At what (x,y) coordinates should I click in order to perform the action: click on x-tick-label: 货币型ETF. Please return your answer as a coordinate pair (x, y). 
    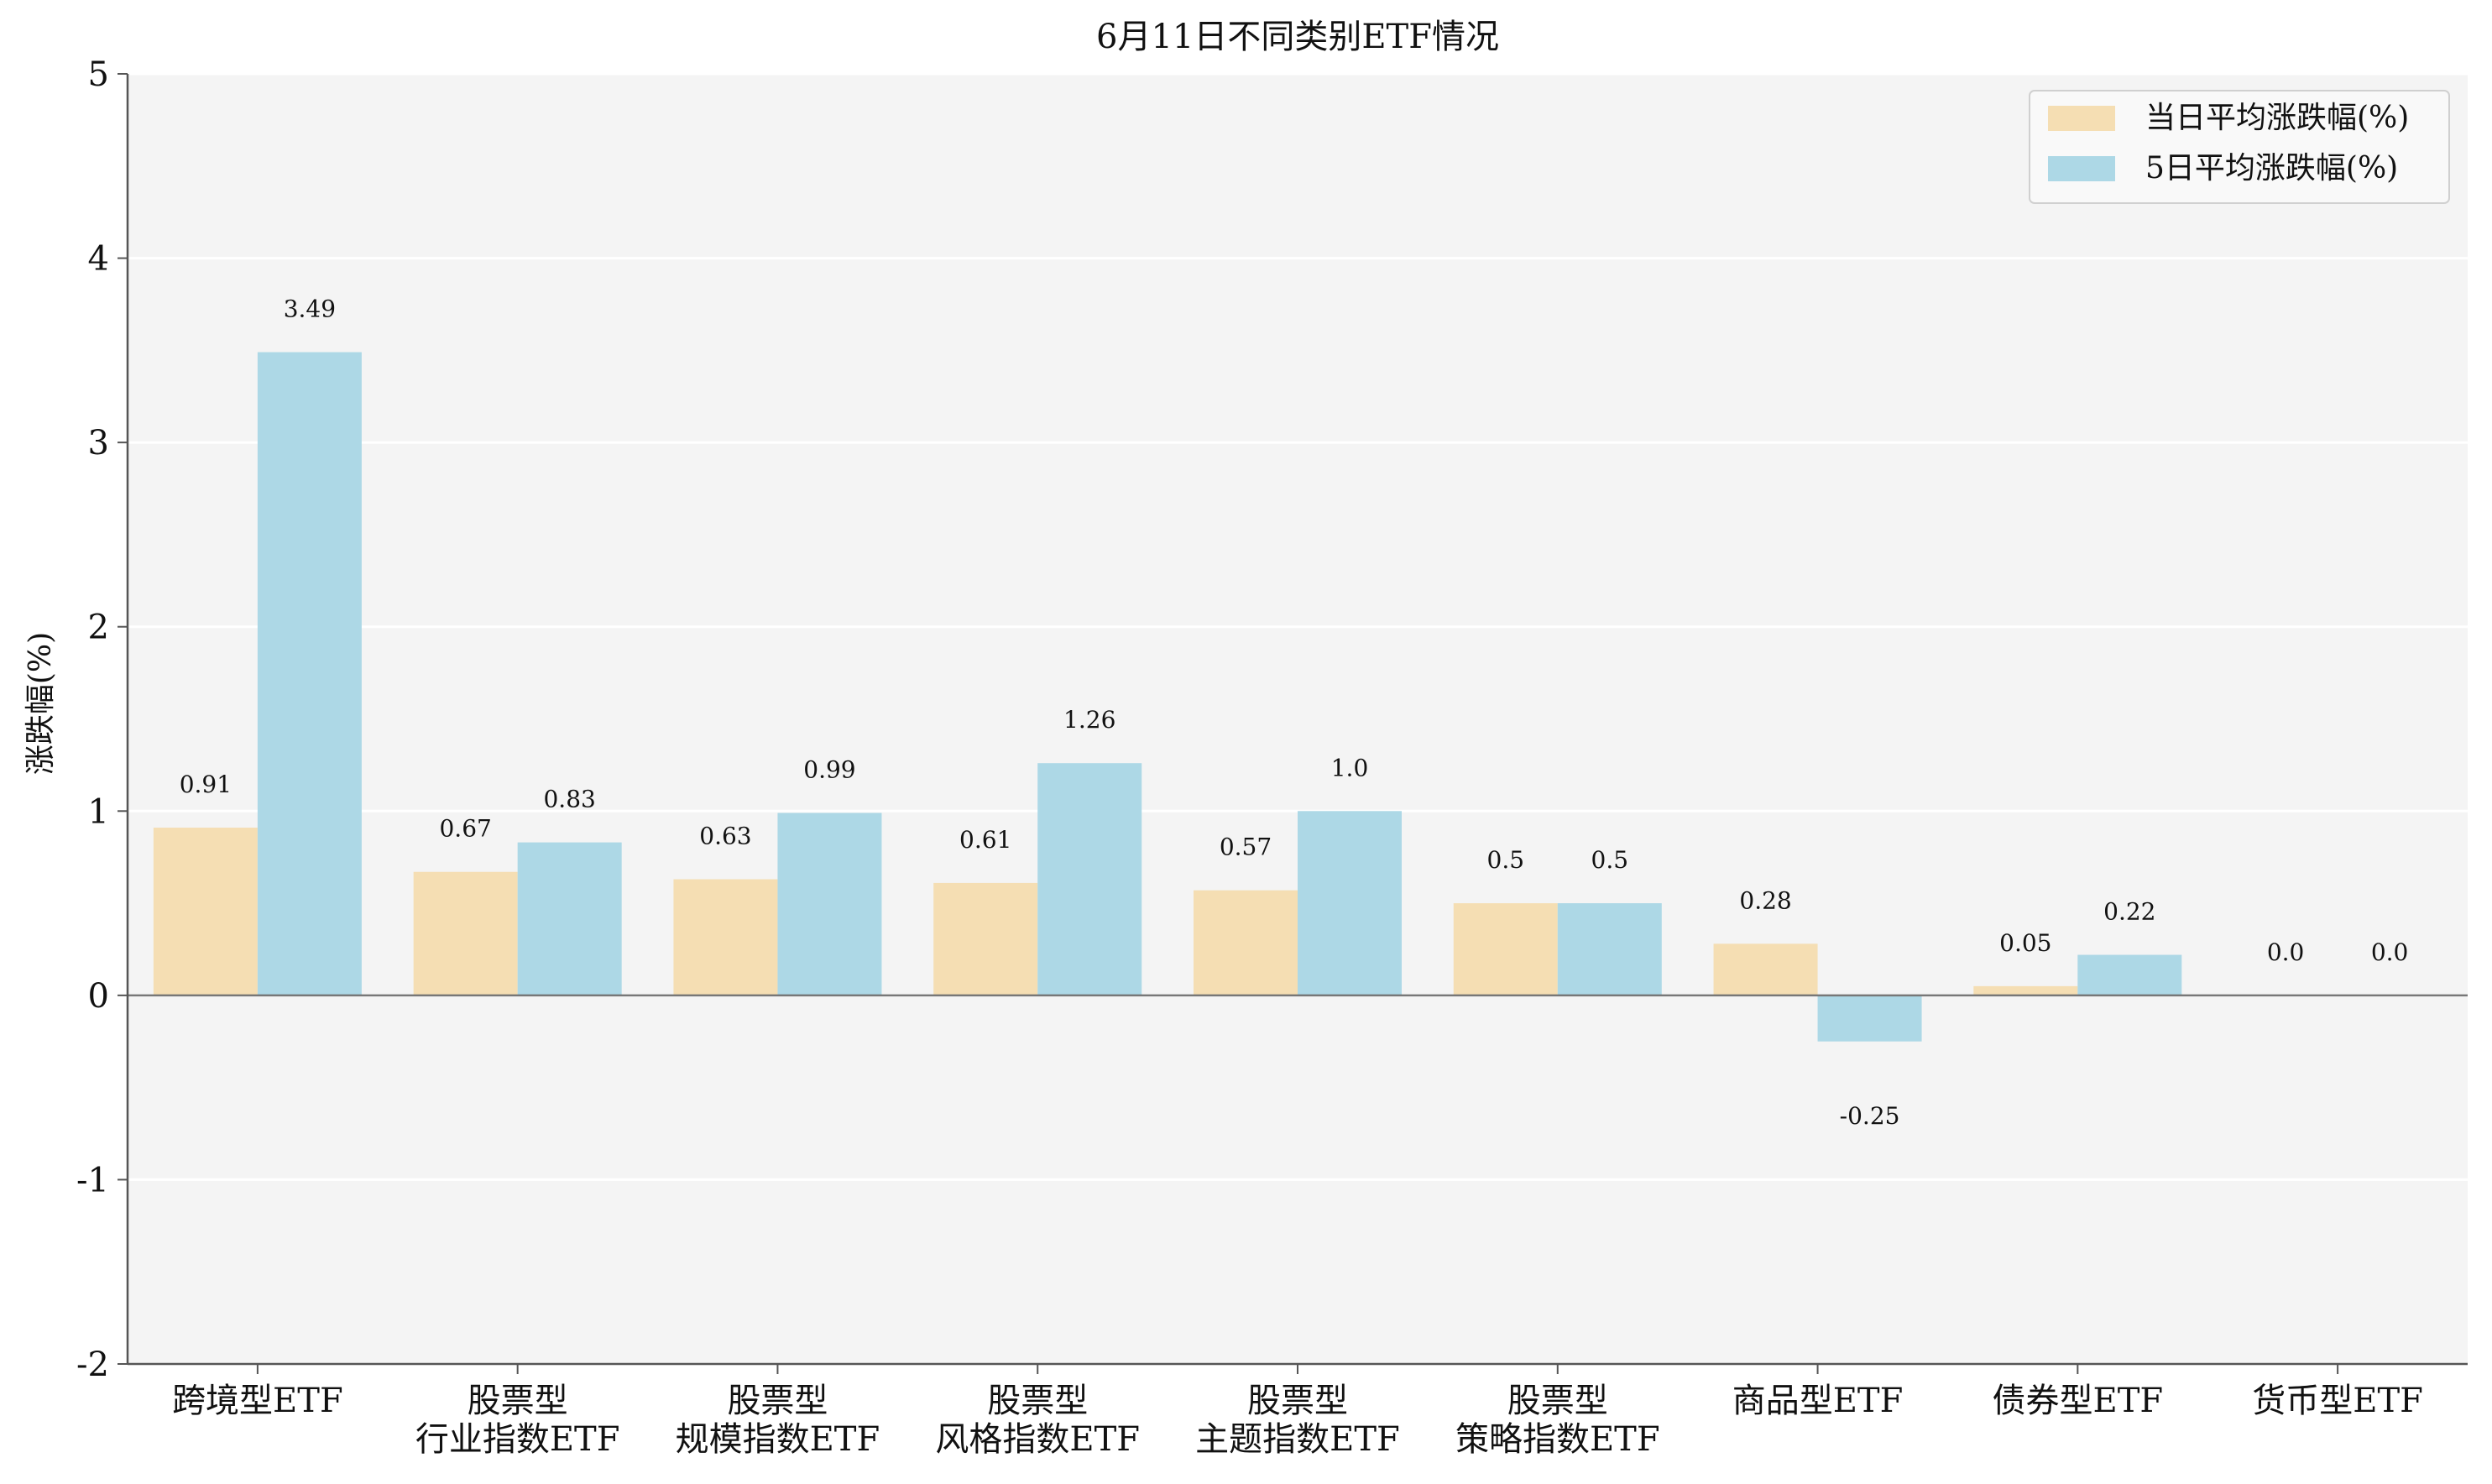
    Looking at the image, I should click on (2337, 1401).